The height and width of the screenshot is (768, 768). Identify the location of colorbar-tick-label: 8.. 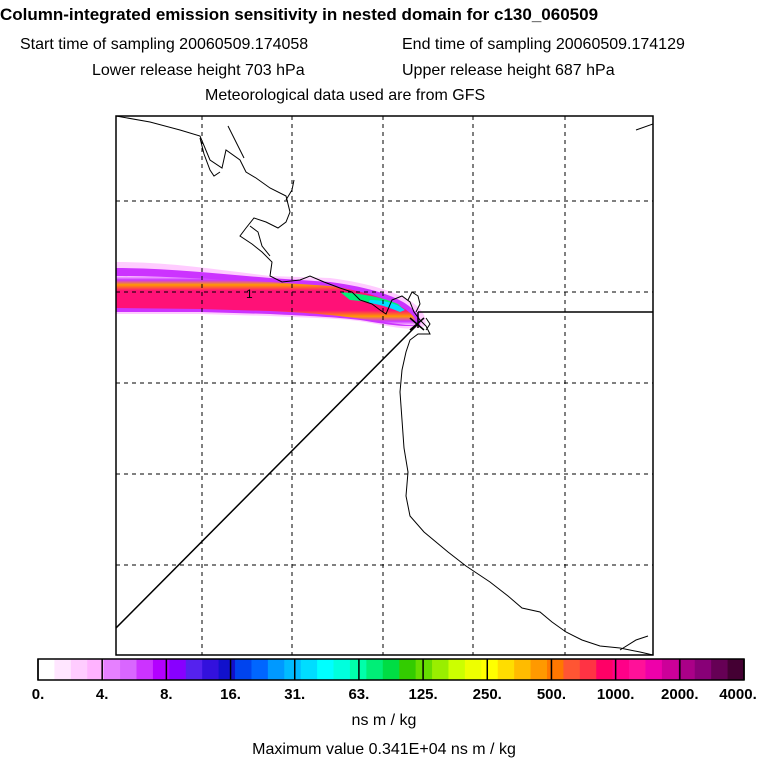
(166, 694).